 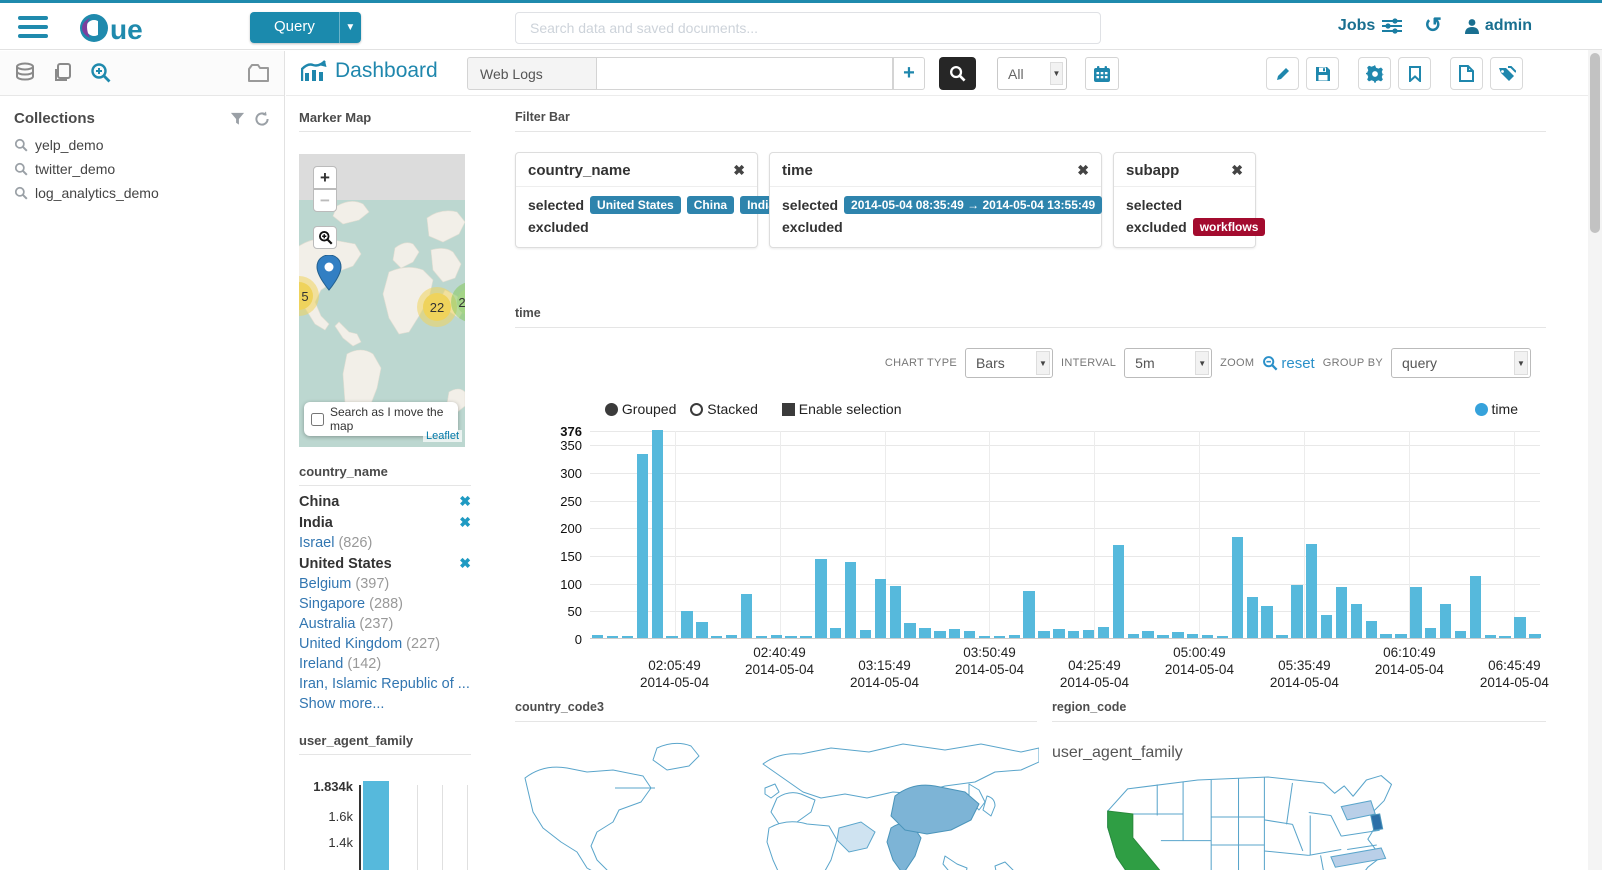 I want to click on calendar-button, so click(x=1102, y=73).